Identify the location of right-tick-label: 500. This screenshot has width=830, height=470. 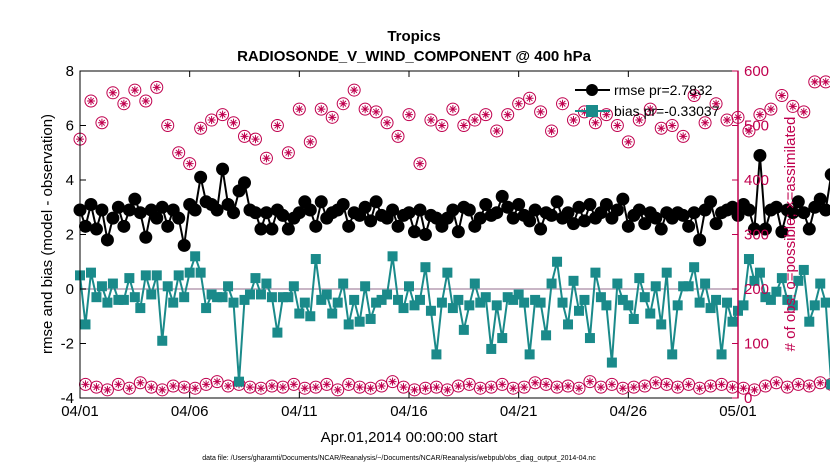
(756, 126).